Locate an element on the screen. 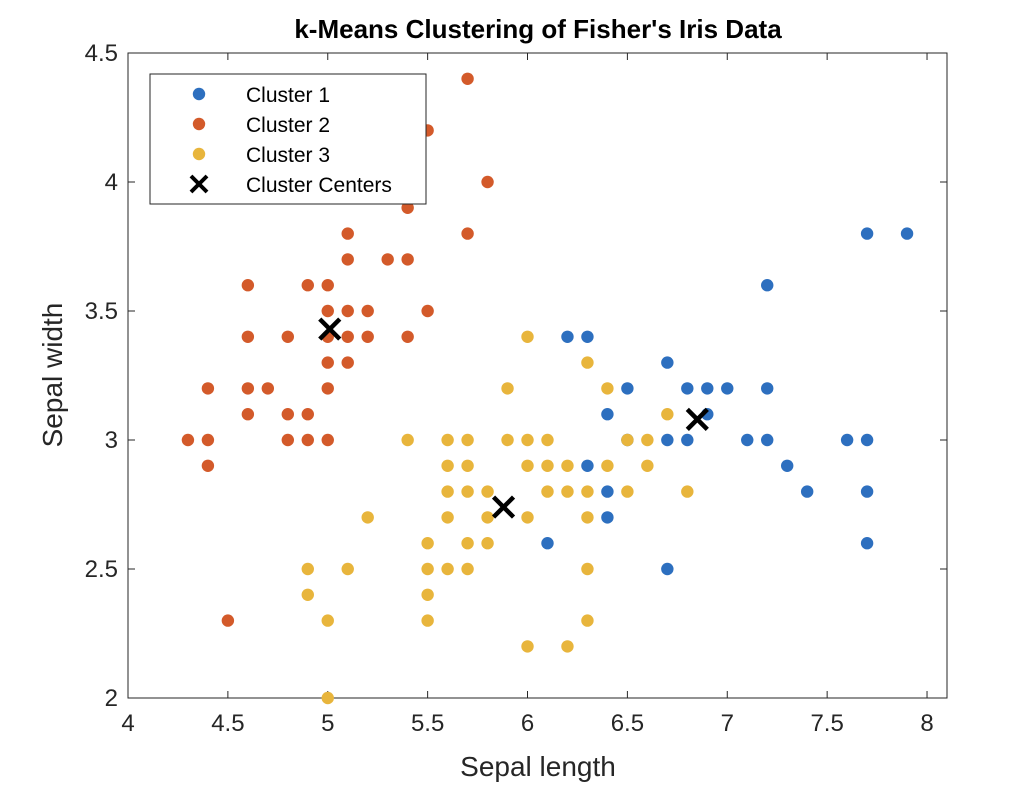  x-tick-label: 6 is located at coordinates (527, 723).